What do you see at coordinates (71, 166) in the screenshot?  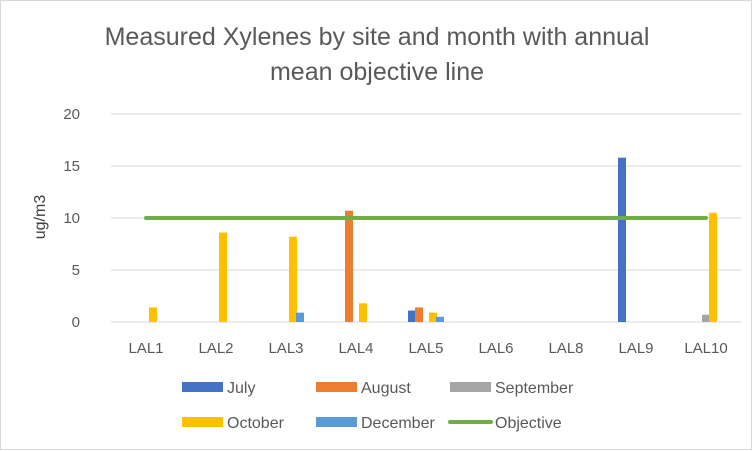 I see `y-tick-label: 15` at bounding box center [71, 166].